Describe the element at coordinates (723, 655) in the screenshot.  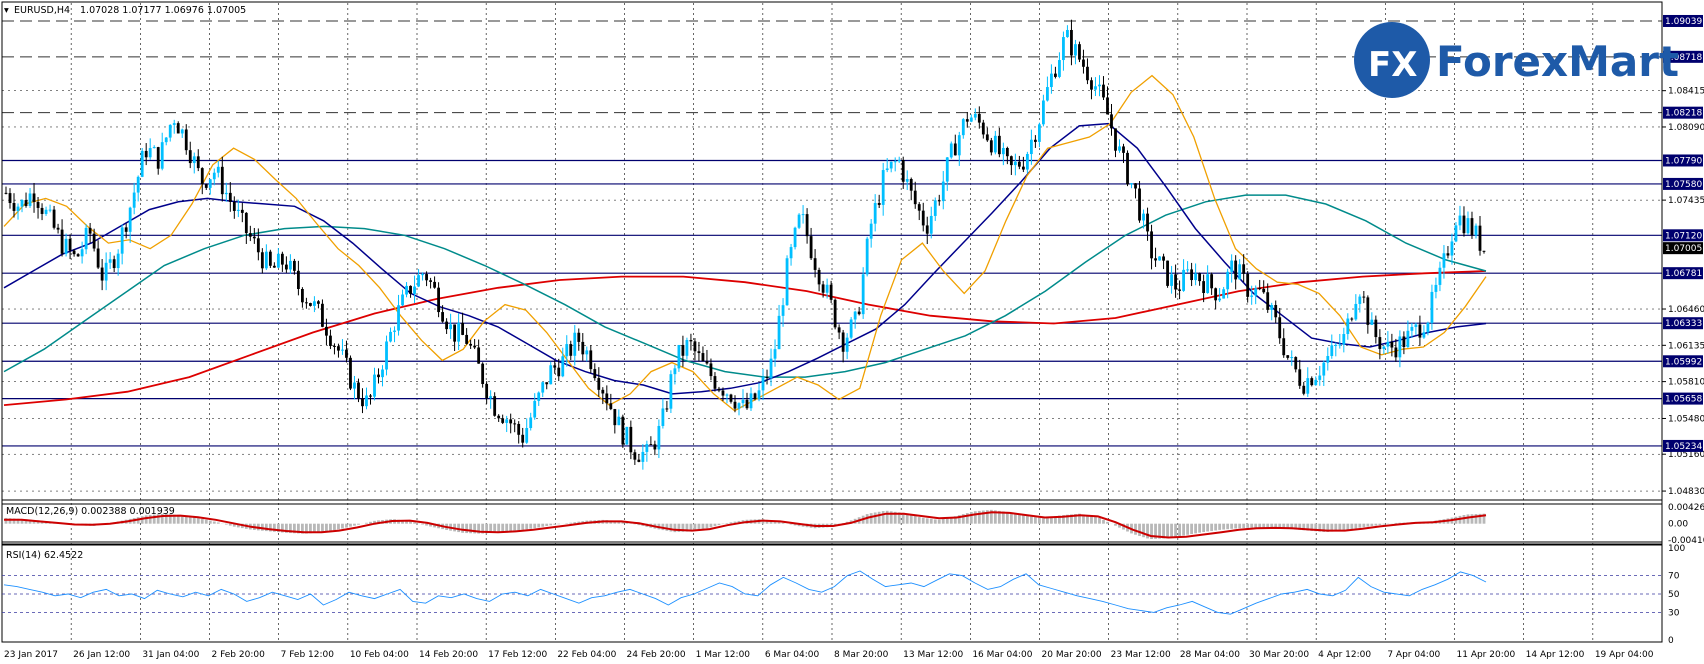
I see `time-label: 1 Mar 12:00` at that location.